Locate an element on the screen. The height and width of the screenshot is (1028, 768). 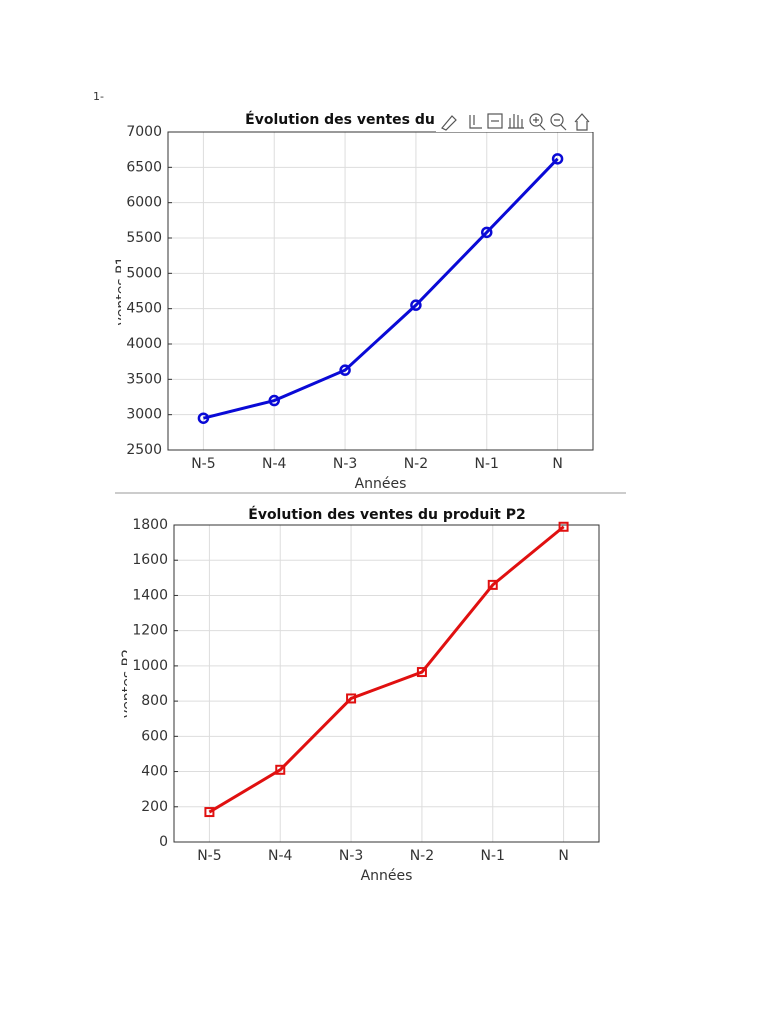
y-tick-label: 1000 is located at coordinates (150, 666).